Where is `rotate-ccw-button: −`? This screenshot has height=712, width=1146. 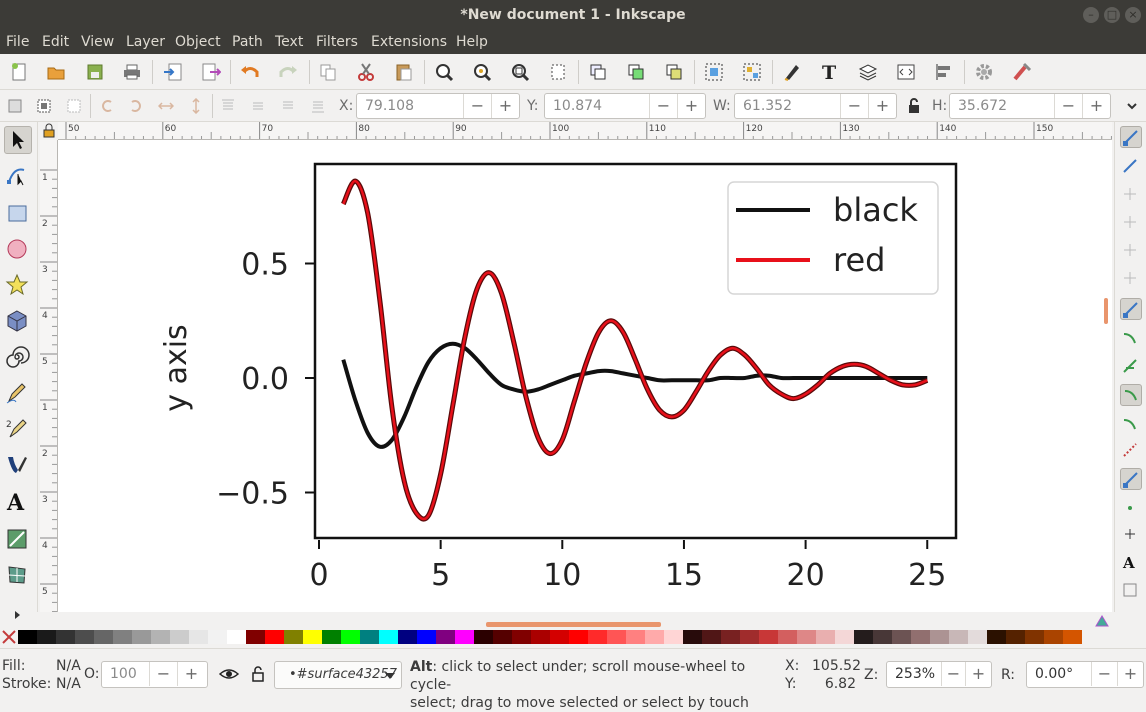 rotate-ccw-button: − is located at coordinates (1104, 674).